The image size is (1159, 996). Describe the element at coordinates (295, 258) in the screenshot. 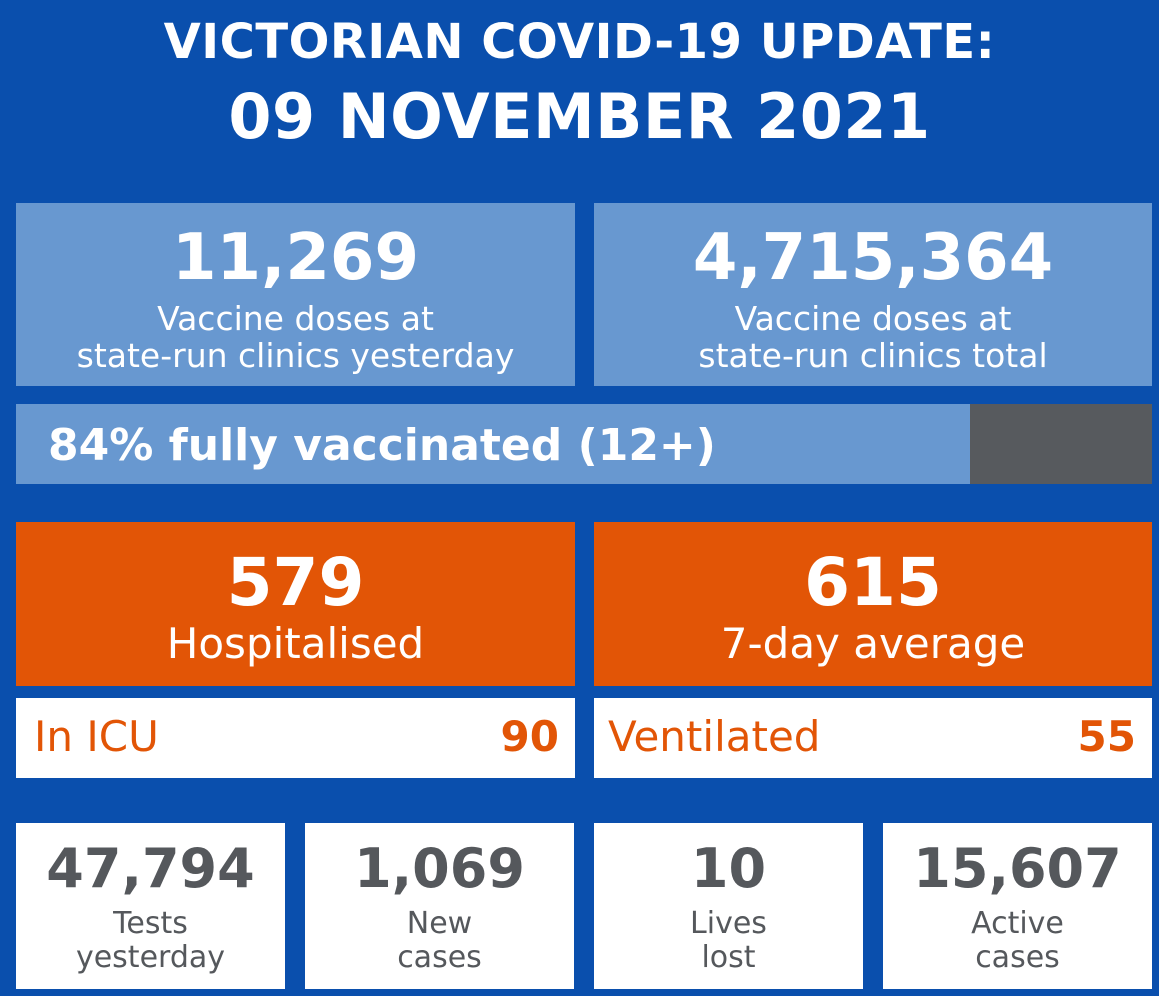

I see `vaccine-yesterday-value: 11,269` at that location.